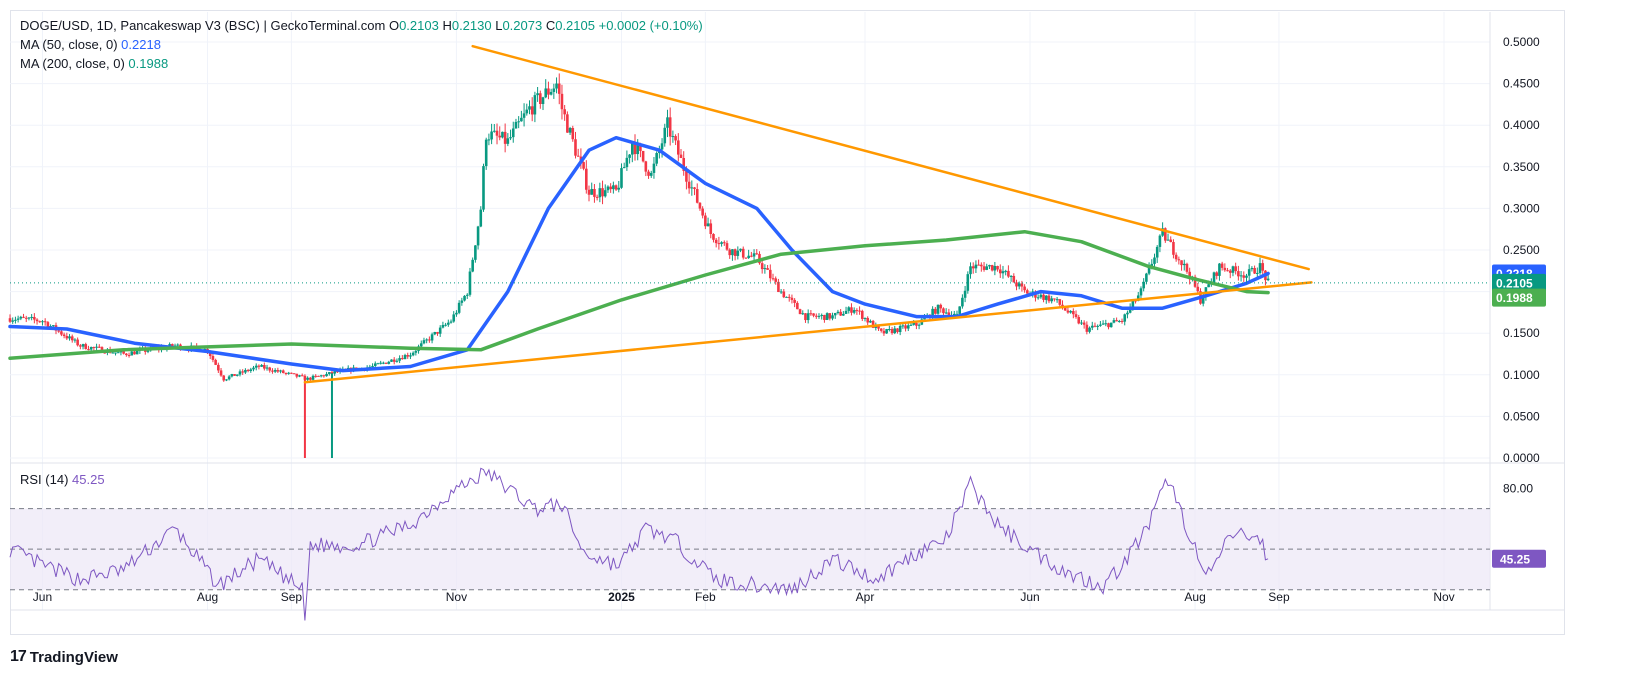  What do you see at coordinates (62, 480) in the screenshot?
I see `rsi-legend: RSI (14) 45.25` at bounding box center [62, 480].